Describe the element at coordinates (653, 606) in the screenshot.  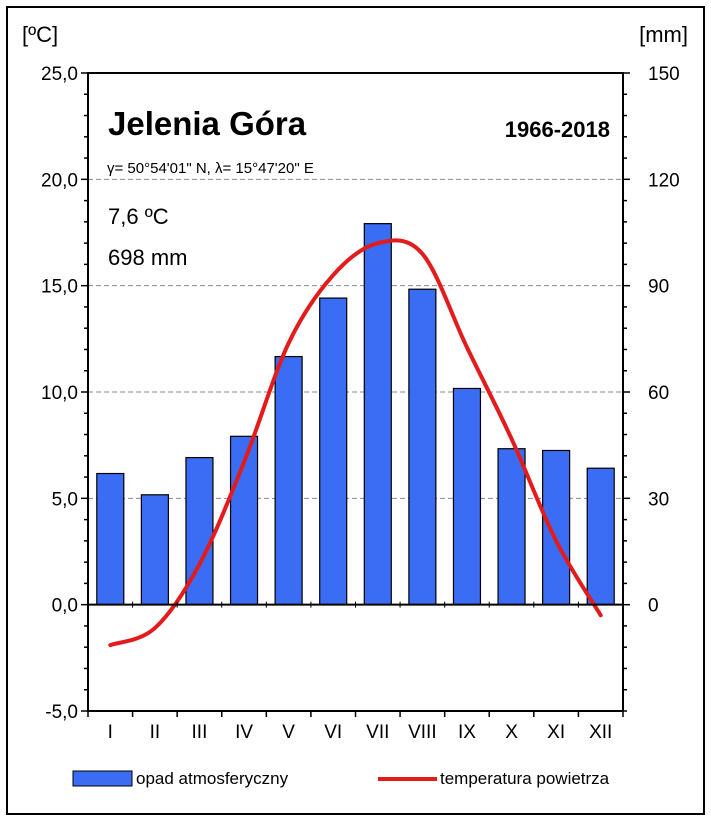
I see `y-right-tick-label: 0` at that location.